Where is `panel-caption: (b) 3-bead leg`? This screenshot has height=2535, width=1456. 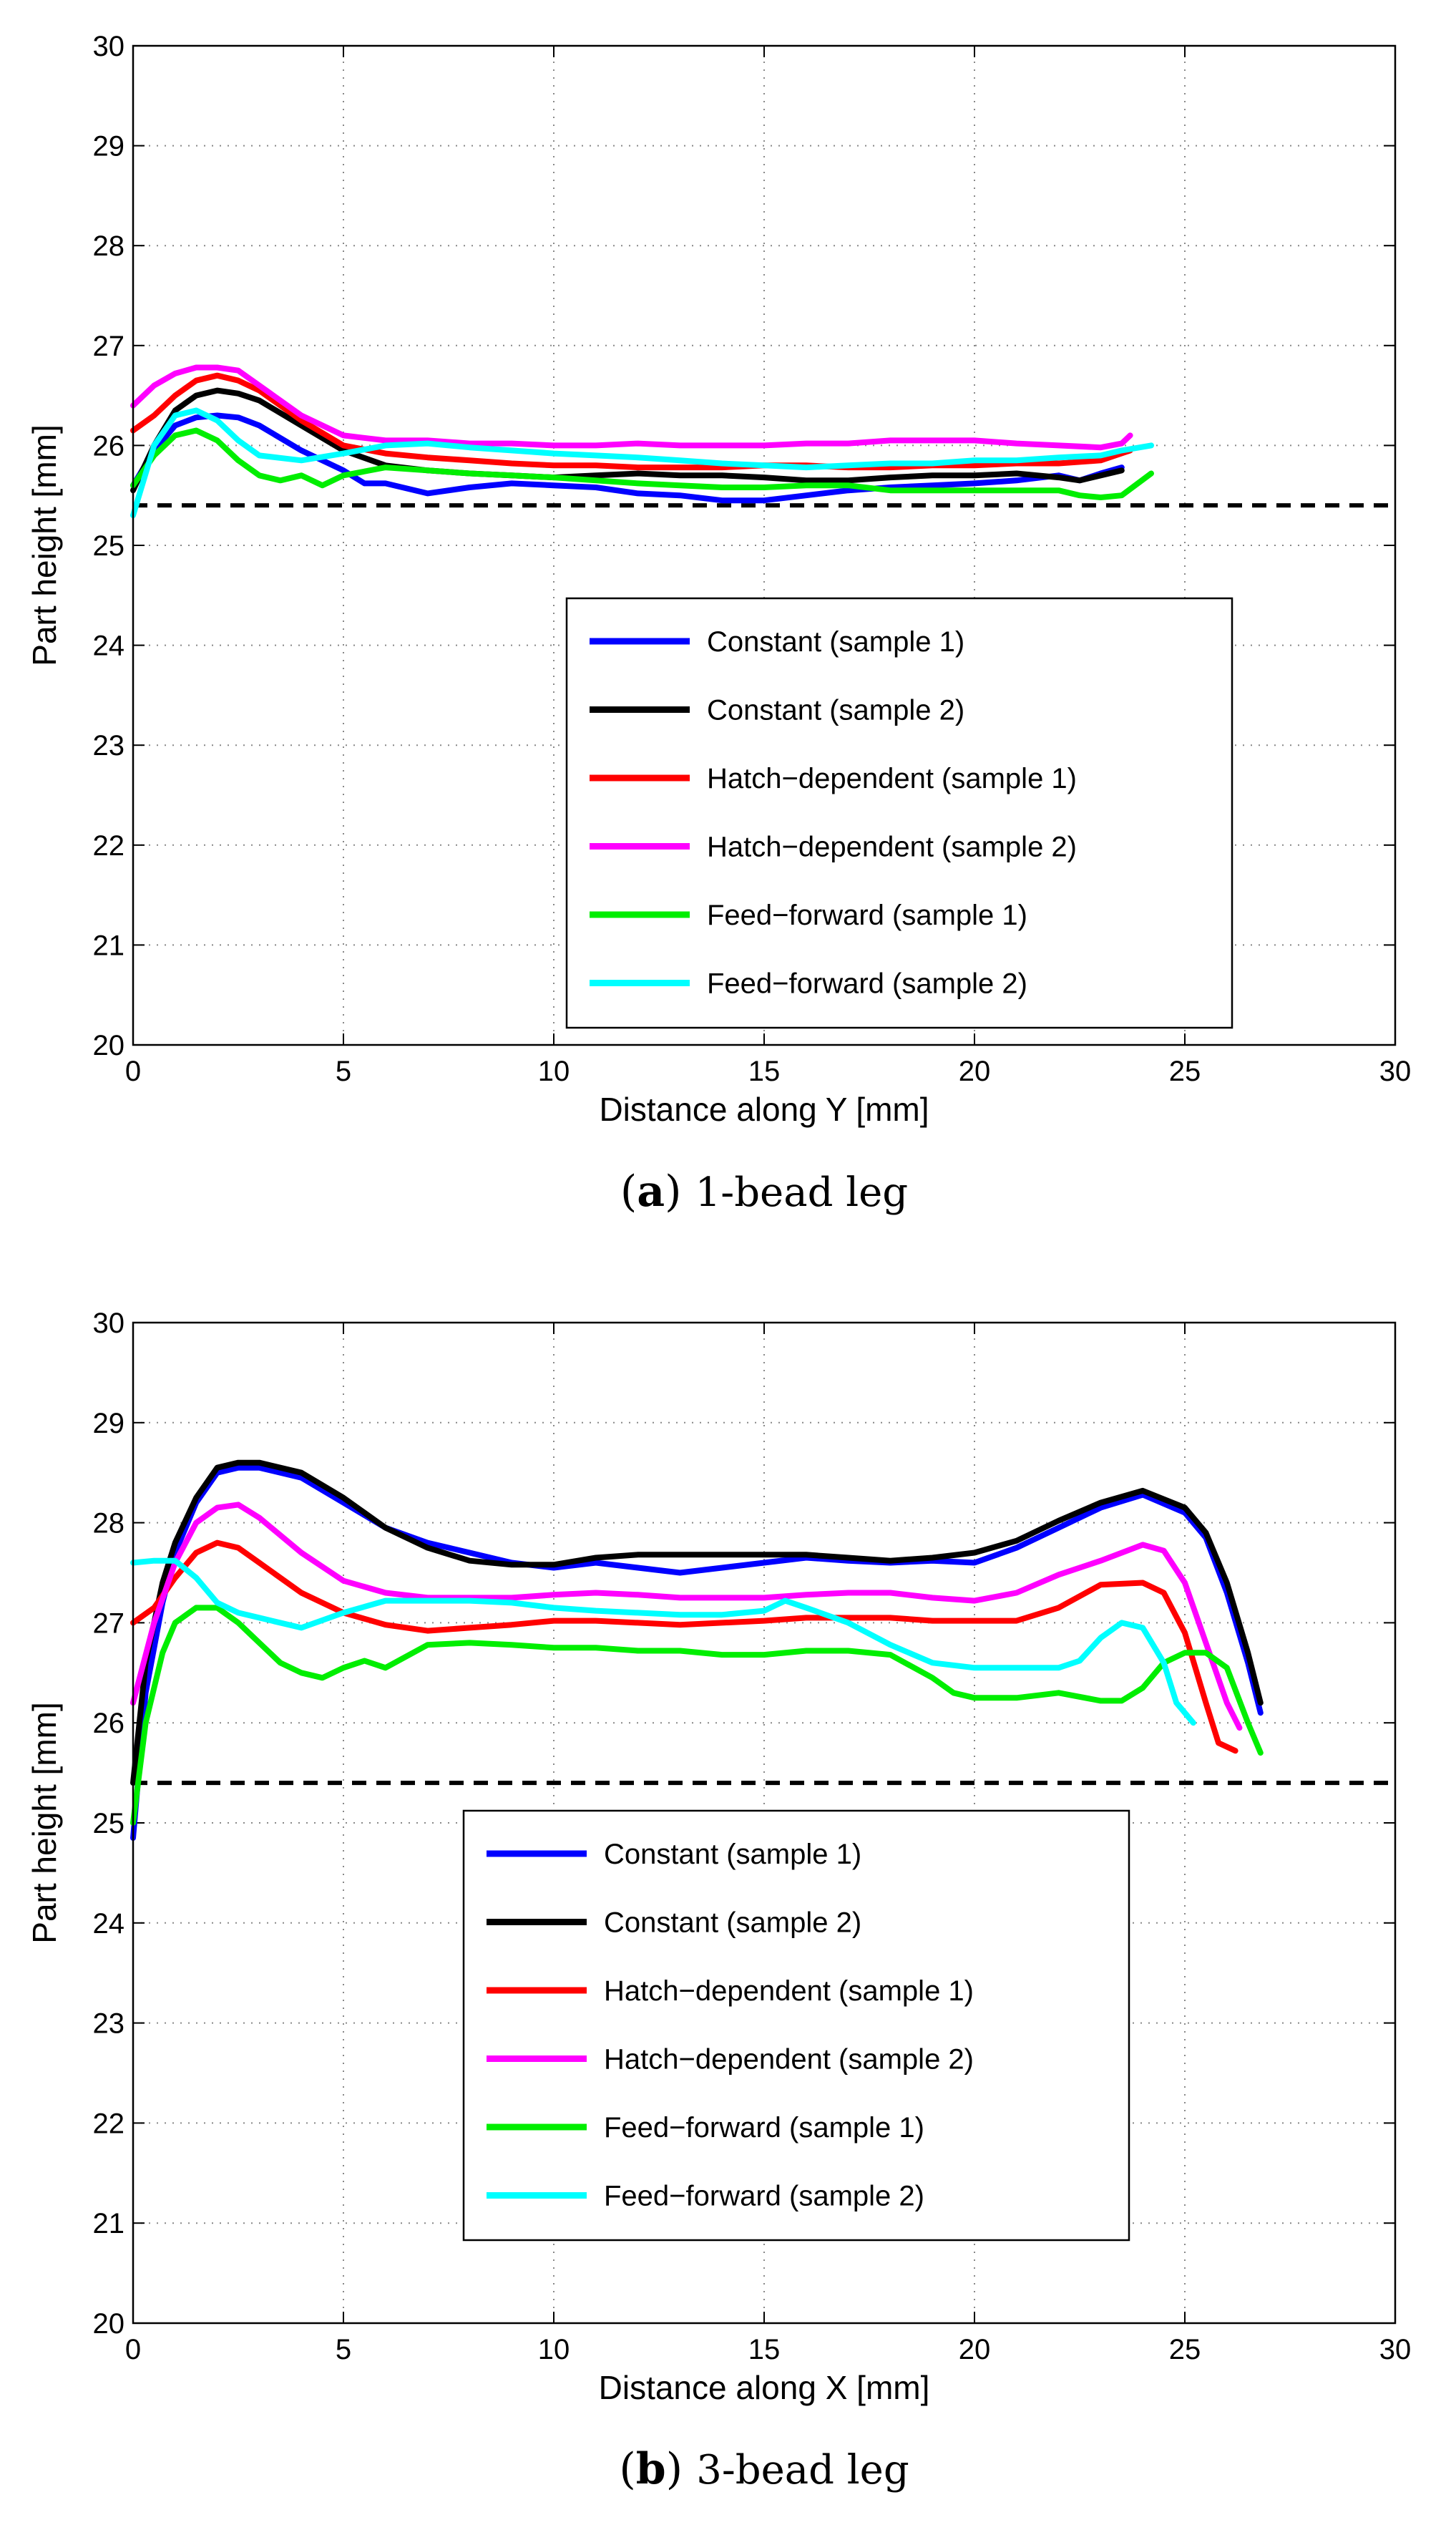 panel-caption: (b) 3-bead leg is located at coordinates (764, 2469).